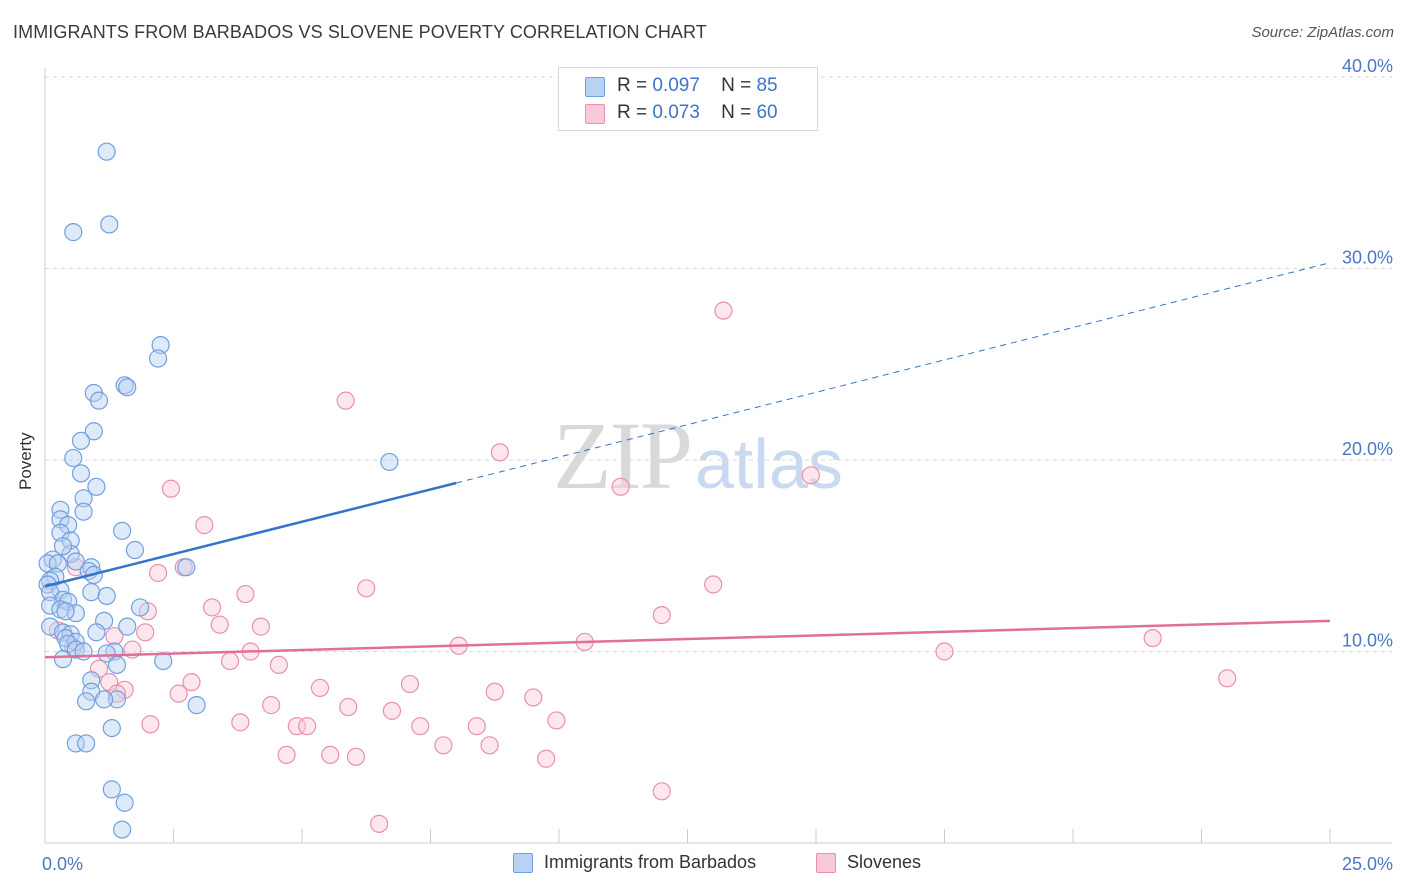 The image size is (1406, 892). What do you see at coordinates (676, 112) in the screenshot?
I see `legend-r-value: 0.073` at bounding box center [676, 112].